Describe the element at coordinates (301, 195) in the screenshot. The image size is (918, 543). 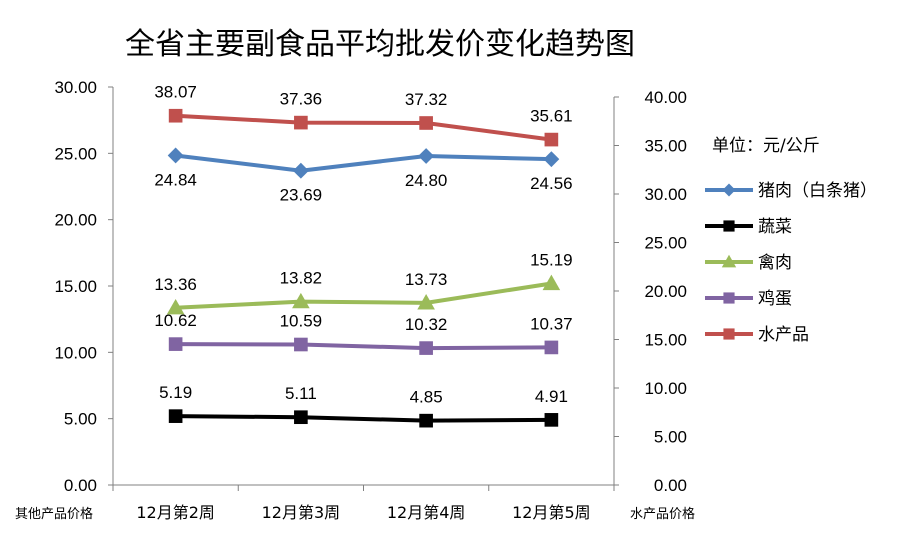
I see `data-label: 23.69` at that location.